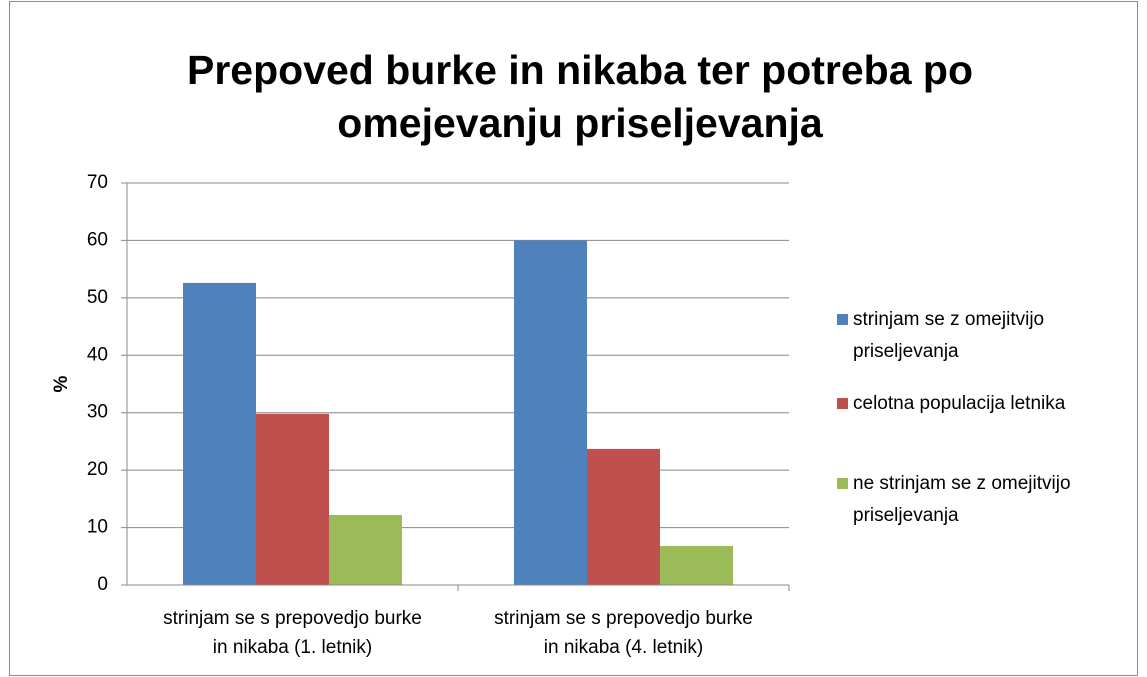 The height and width of the screenshot is (677, 1147). What do you see at coordinates (949, 335) in the screenshot?
I see `legend-label: strinjam se z omejitvijo priseljevanja` at bounding box center [949, 335].